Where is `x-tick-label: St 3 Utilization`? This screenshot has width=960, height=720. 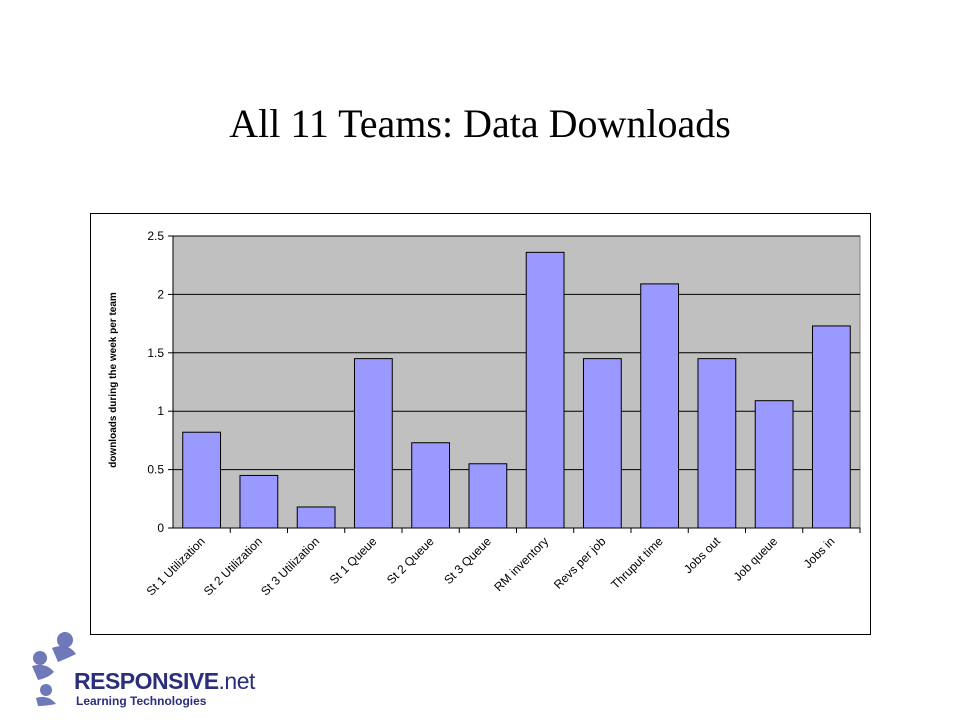 x-tick-label: St 3 Utilization is located at coordinates (290, 566).